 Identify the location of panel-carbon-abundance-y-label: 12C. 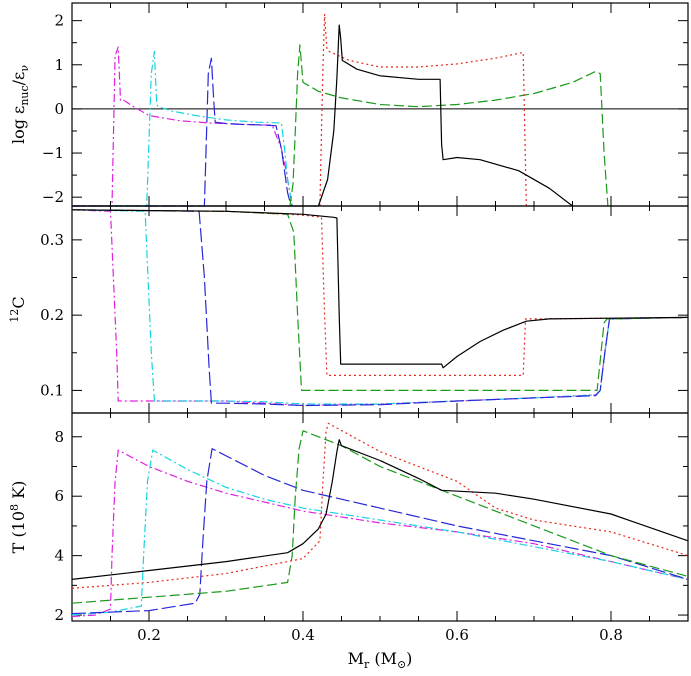
(18, 309).